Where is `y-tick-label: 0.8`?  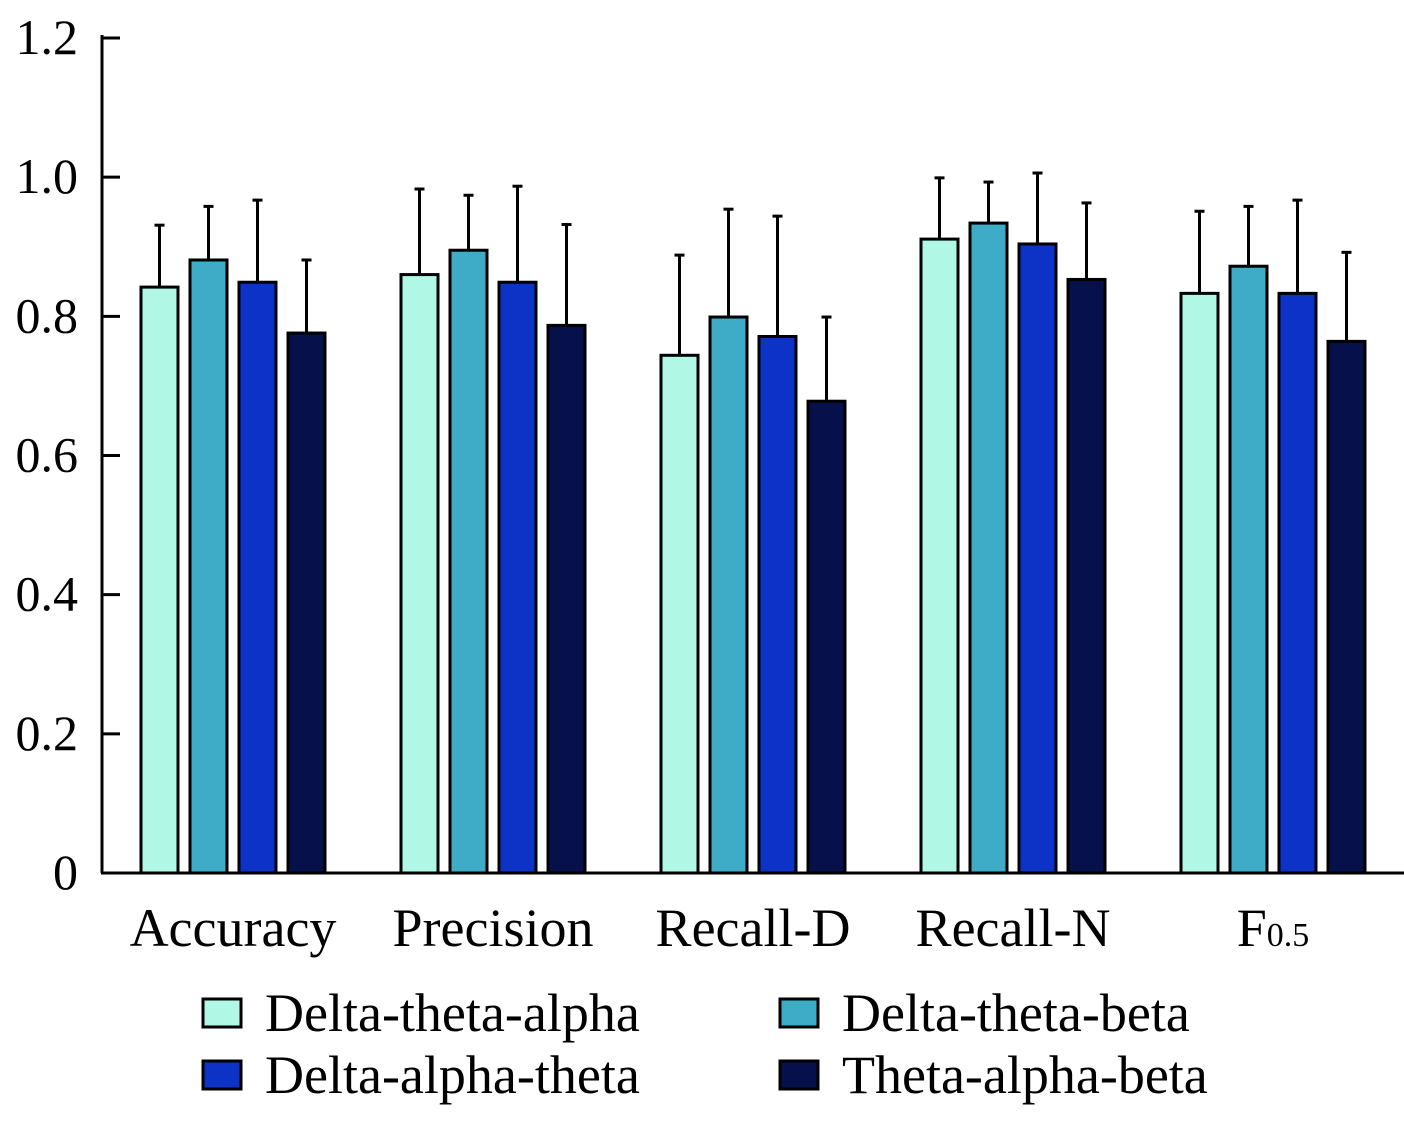 y-tick-label: 0.8 is located at coordinates (47, 315).